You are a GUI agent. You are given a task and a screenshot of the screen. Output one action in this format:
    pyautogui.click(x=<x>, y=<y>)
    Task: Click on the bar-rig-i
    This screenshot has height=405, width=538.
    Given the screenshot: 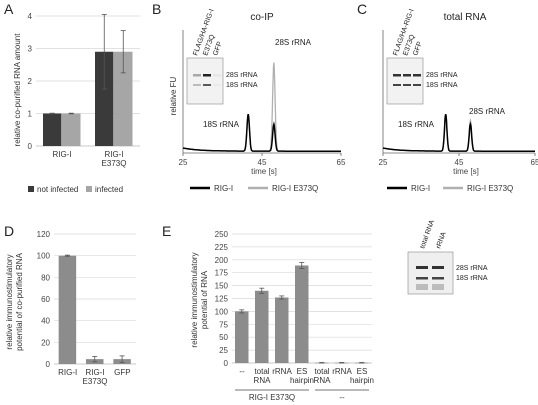 What is the action you would take?
    pyautogui.click(x=67, y=309)
    